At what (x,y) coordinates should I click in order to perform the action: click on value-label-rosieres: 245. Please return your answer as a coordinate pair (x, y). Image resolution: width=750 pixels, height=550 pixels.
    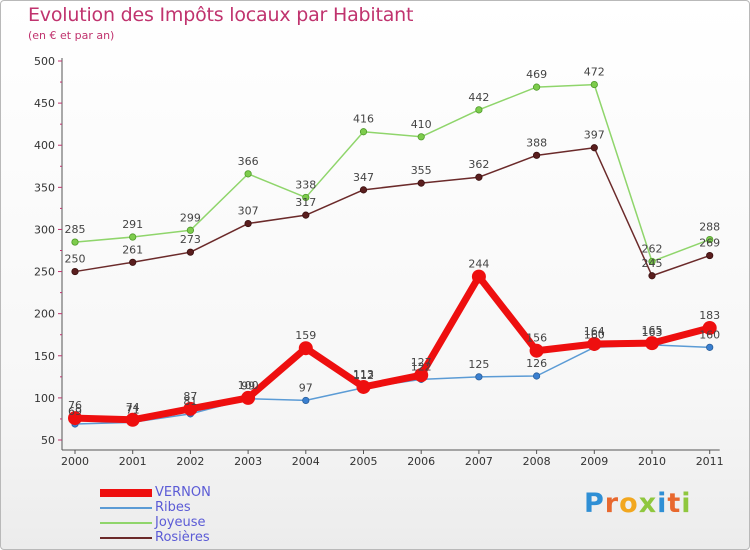
    Looking at the image, I should click on (652, 263).